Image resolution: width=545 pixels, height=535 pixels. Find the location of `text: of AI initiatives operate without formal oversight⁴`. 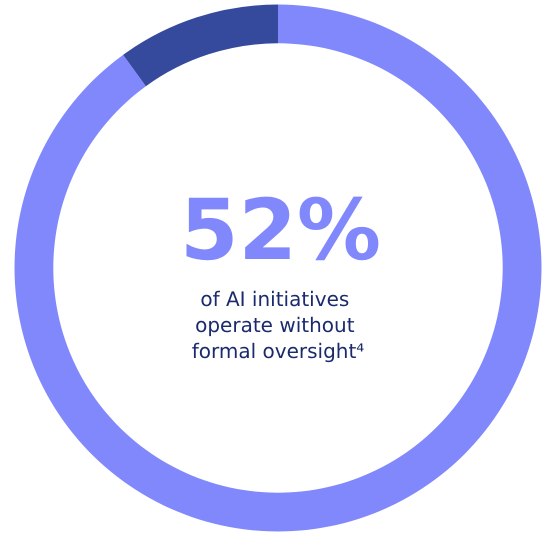

text: of AI initiatives operate without formal oversight⁴ is located at coordinates (278, 325).